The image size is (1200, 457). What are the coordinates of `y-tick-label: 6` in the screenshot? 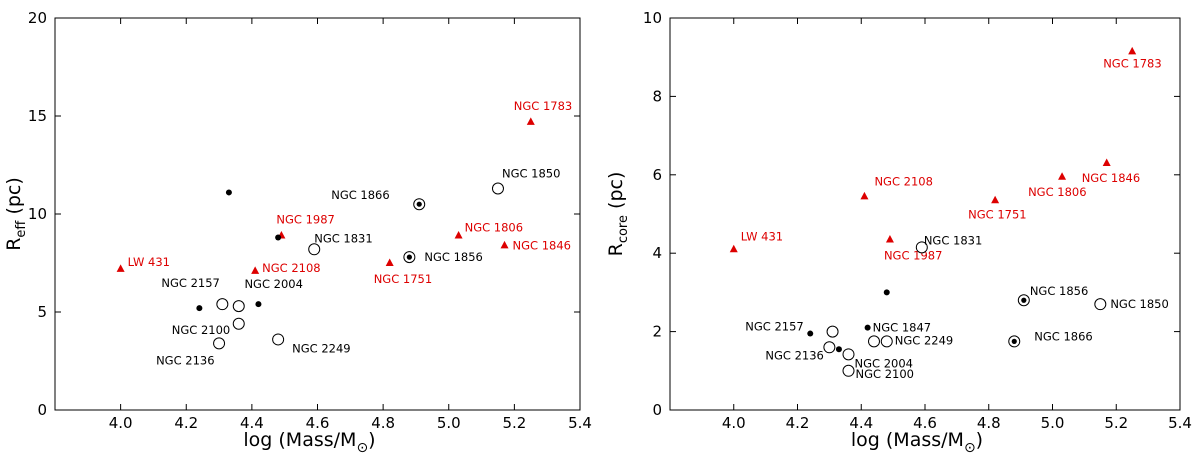 It's located at (657, 175).